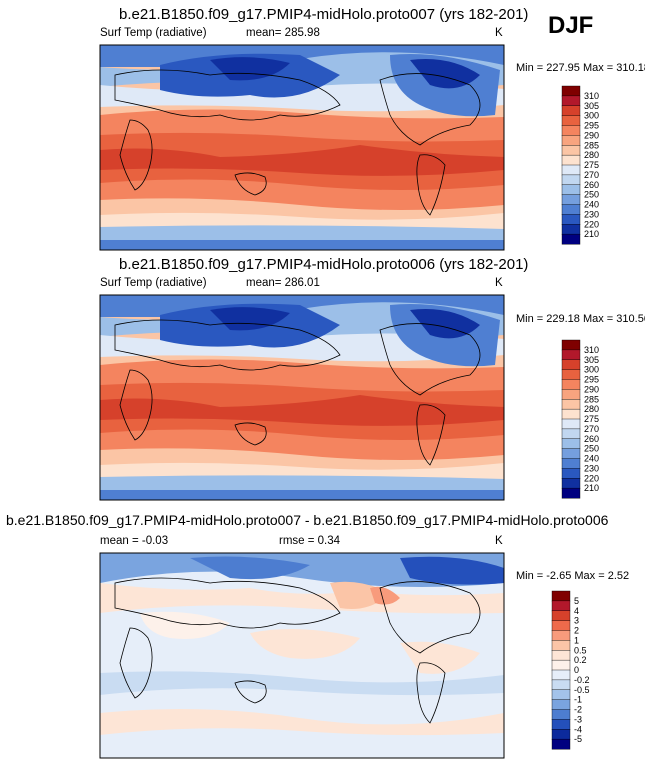 The image size is (645, 761). Describe the element at coordinates (576, 631) in the screenshot. I see `panel-3-colorbar-label: 2` at that location.